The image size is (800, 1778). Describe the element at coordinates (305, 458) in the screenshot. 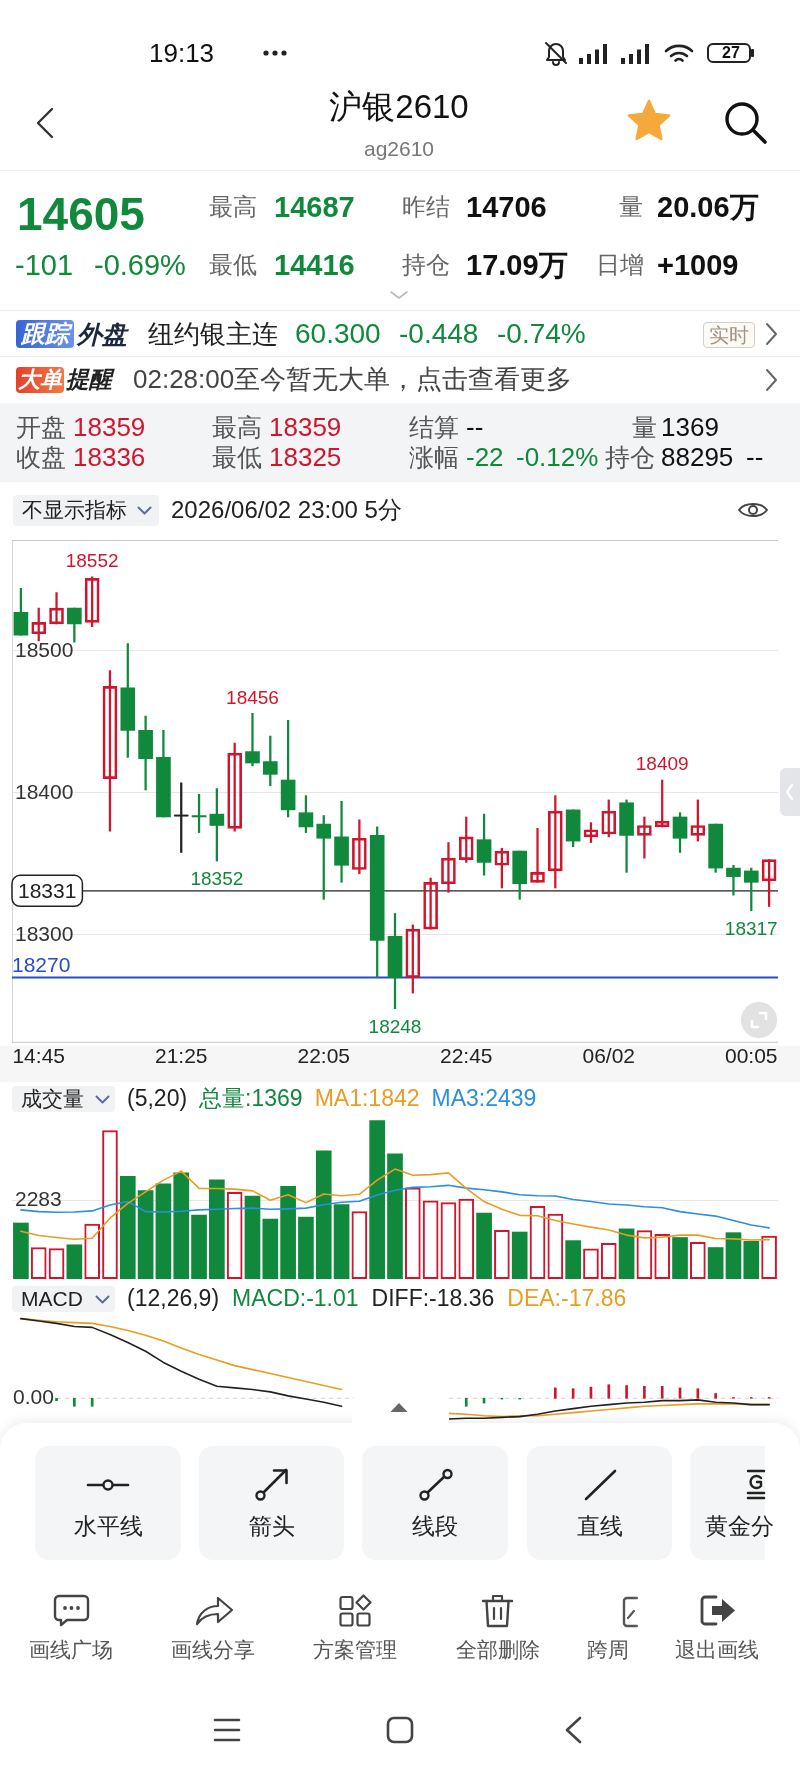

I see `text: 18325` at that location.